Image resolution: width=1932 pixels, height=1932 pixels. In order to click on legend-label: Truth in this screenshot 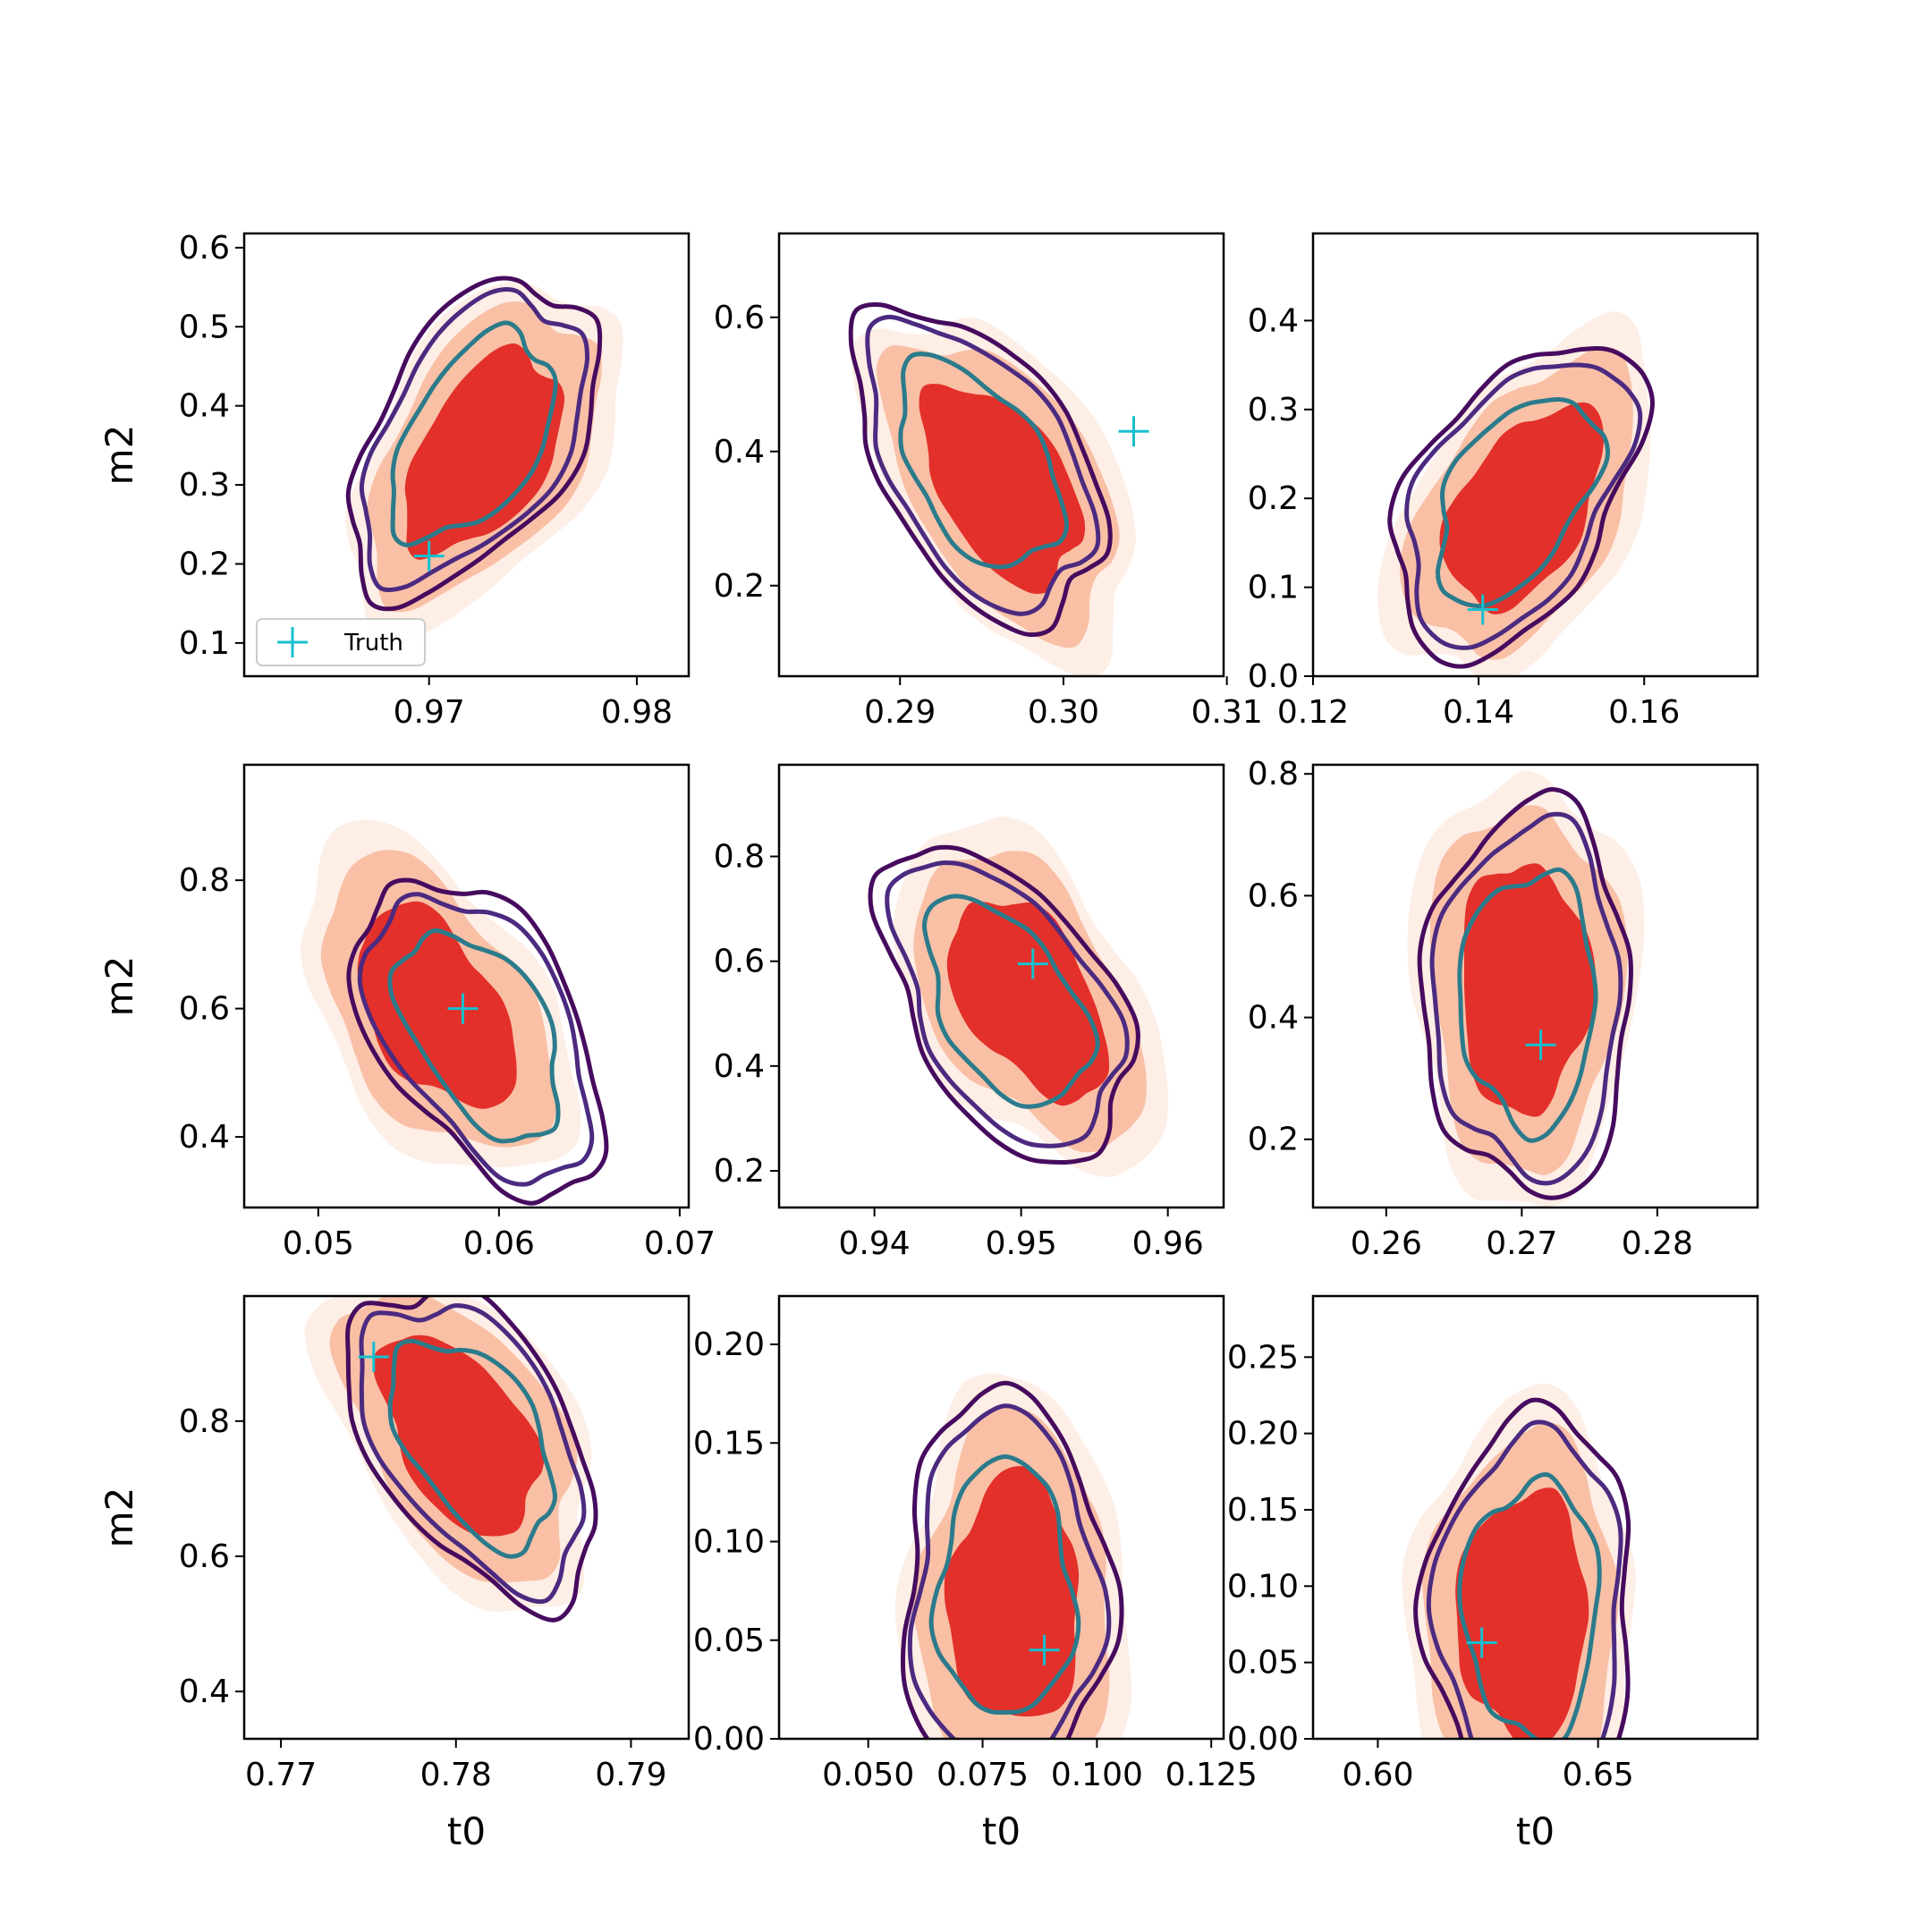, I will do `click(373, 643)`.